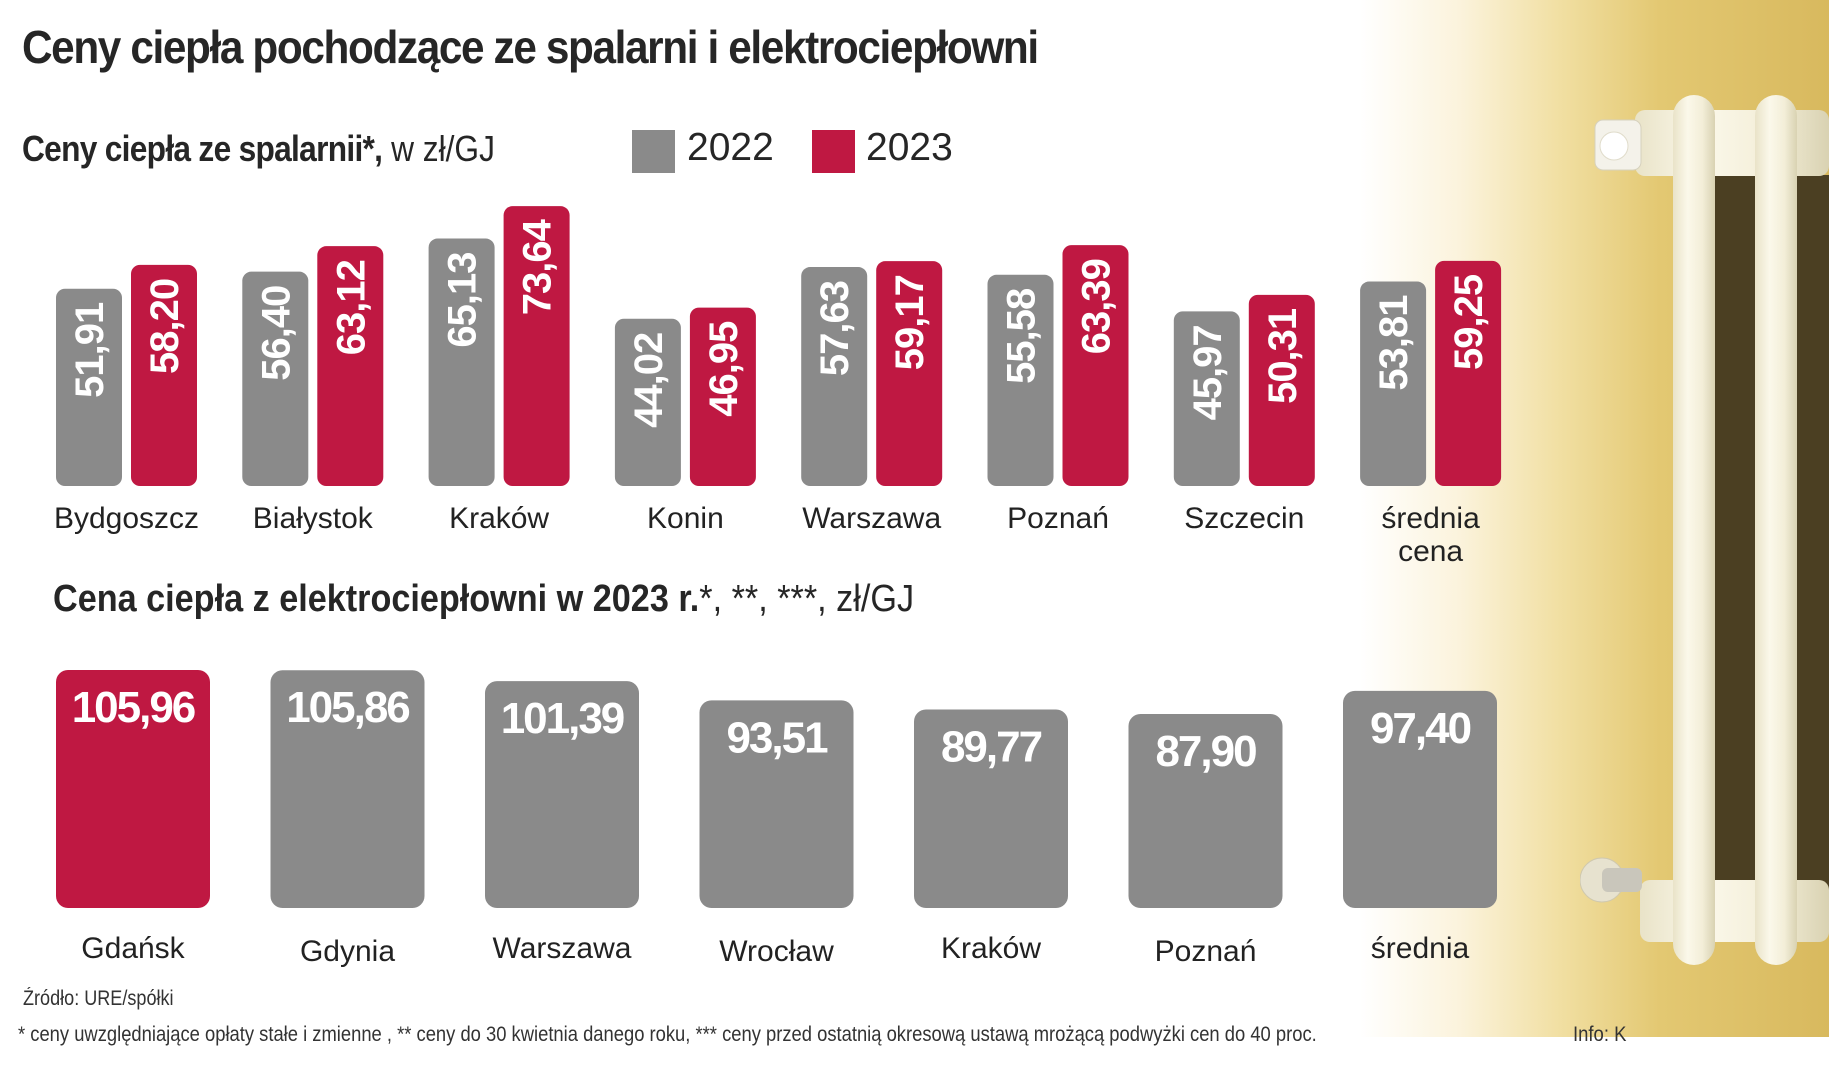 This screenshot has width=1829, height=1080. What do you see at coordinates (1283, 356) in the screenshot?
I see `data-label-2023: 50,31` at bounding box center [1283, 356].